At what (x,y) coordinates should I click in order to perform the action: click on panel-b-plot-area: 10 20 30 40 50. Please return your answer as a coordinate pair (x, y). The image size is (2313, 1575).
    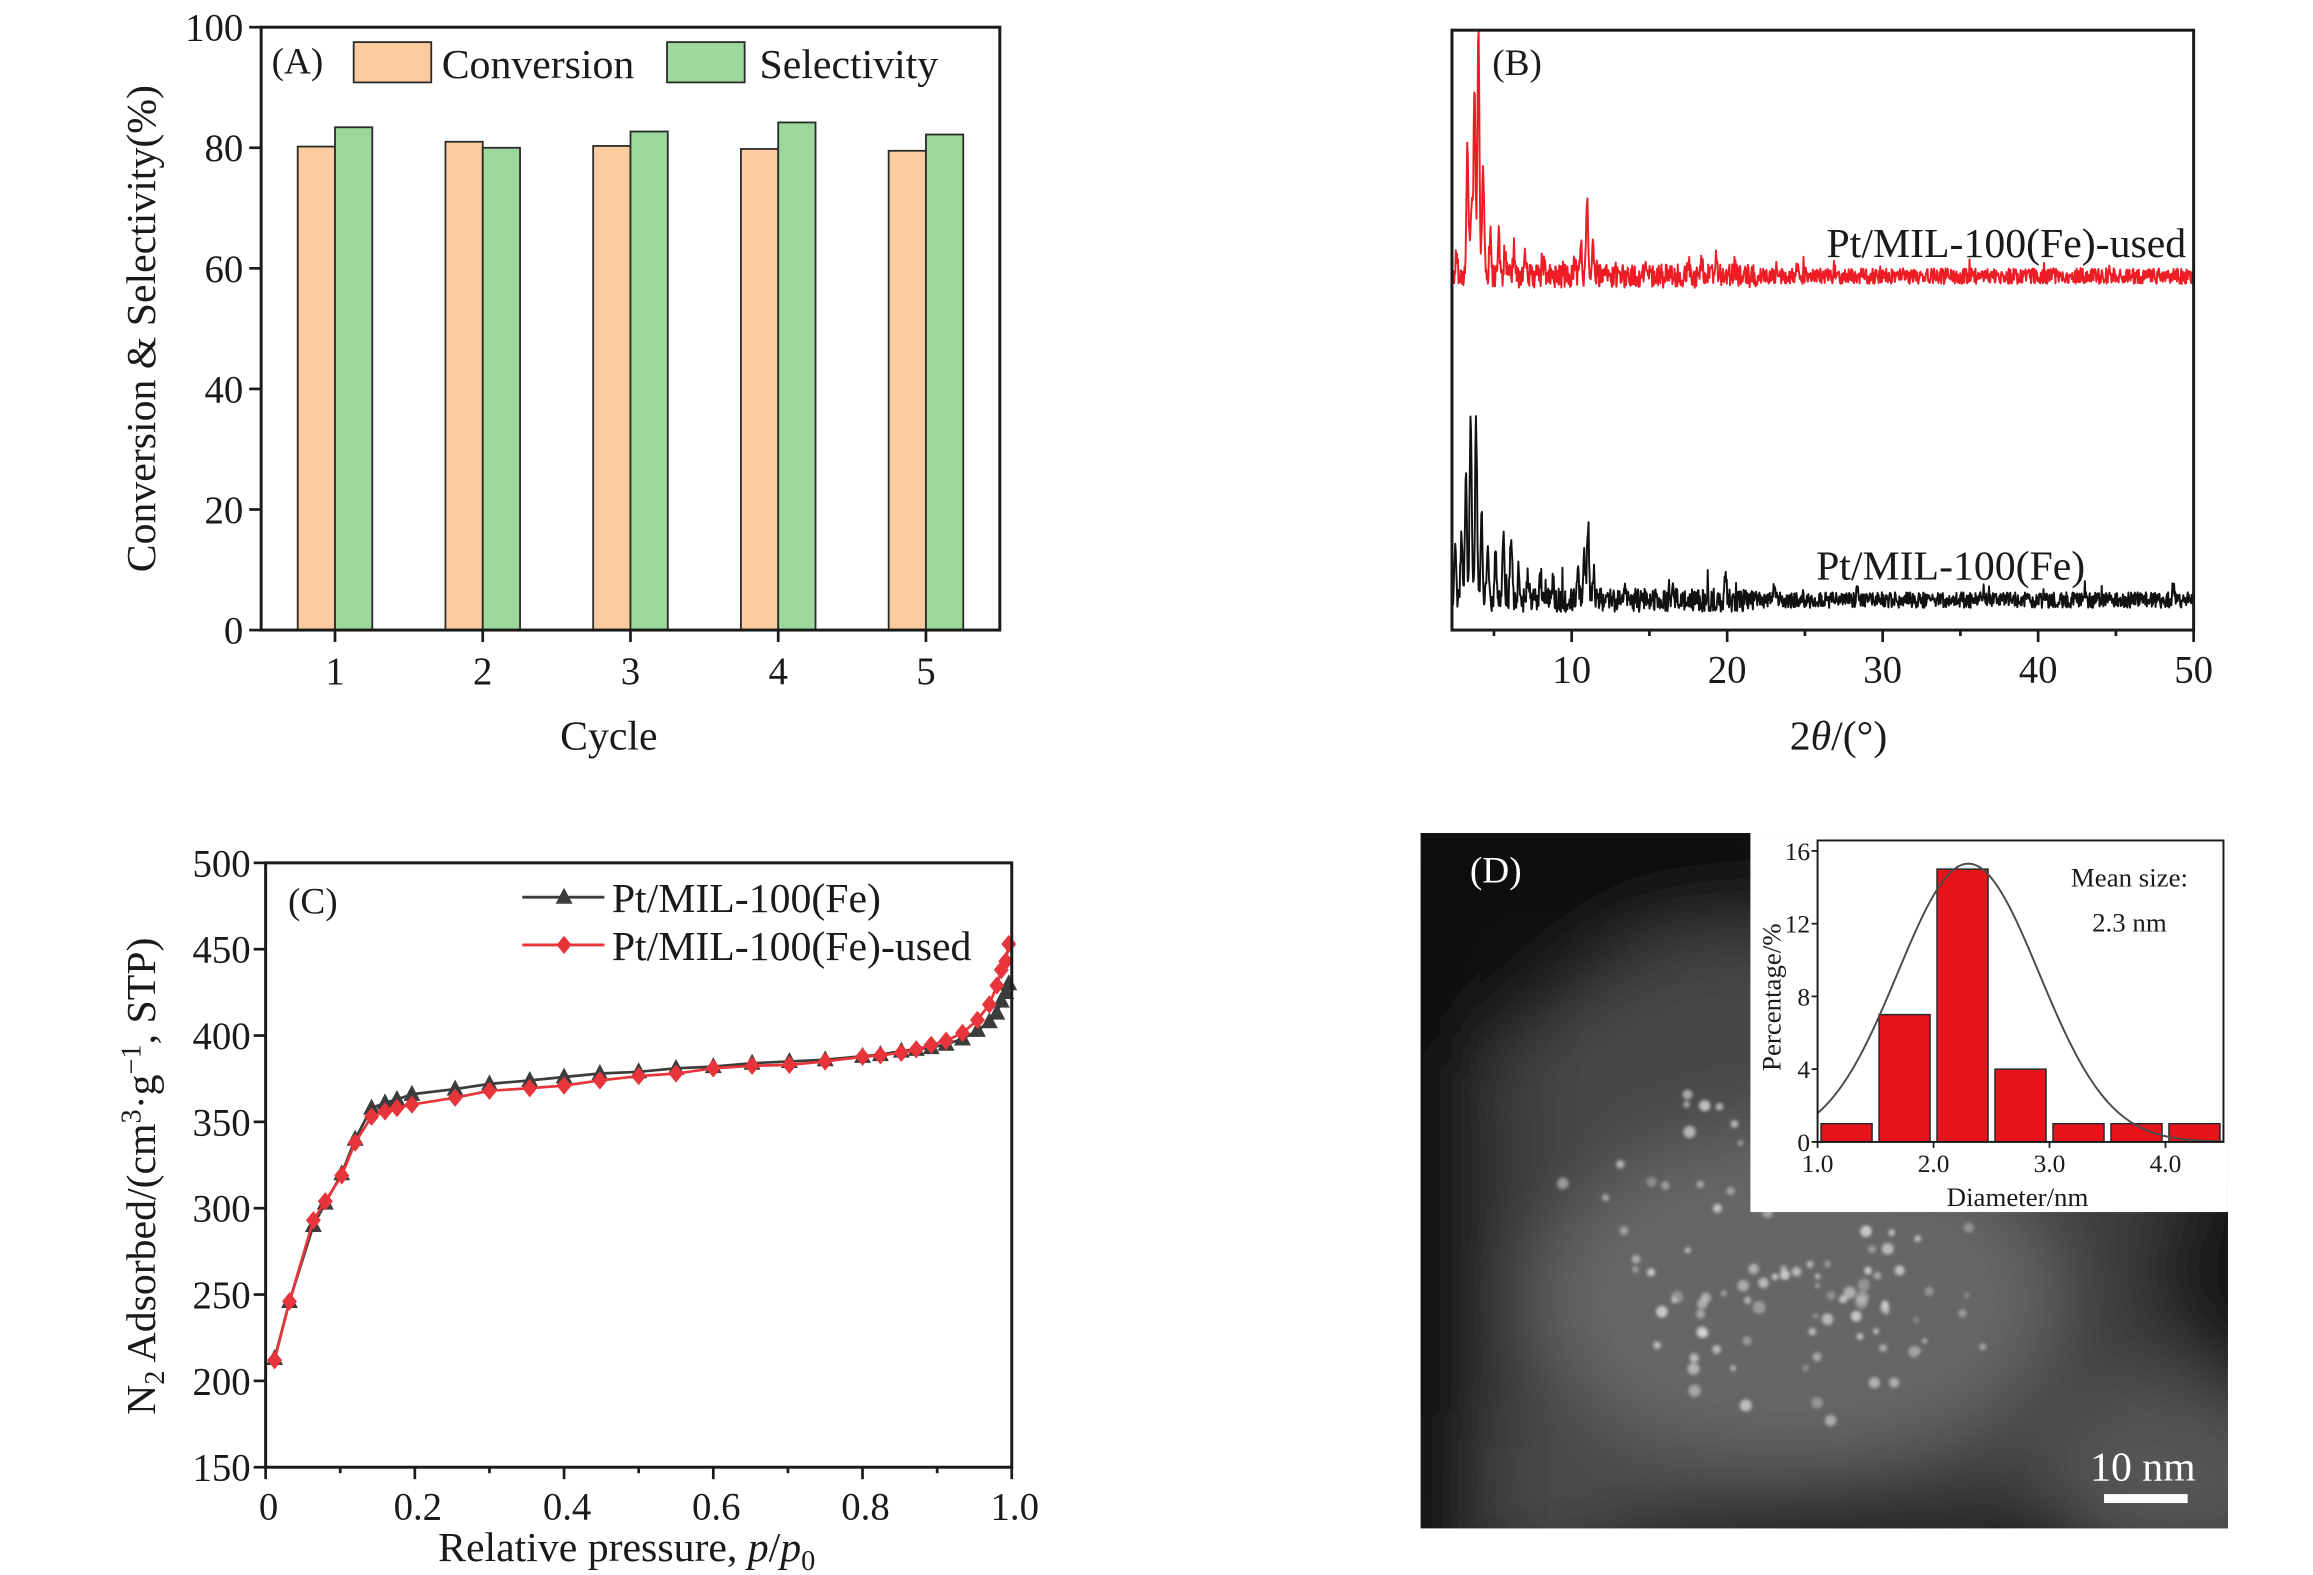
    Looking at the image, I should click on (1831, 359).